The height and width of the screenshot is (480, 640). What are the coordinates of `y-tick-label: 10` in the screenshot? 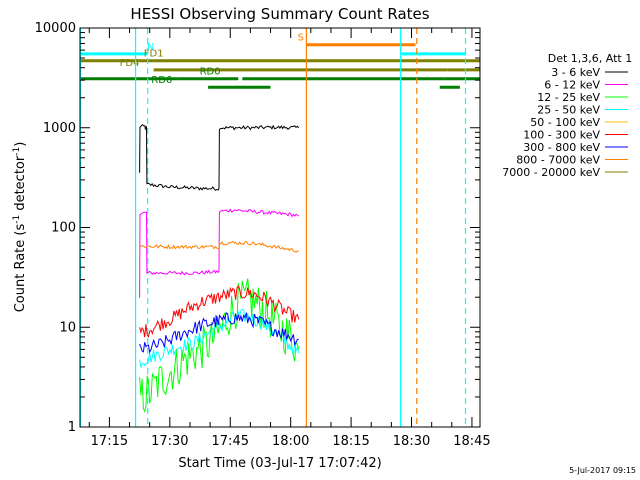 It's located at (67, 327).